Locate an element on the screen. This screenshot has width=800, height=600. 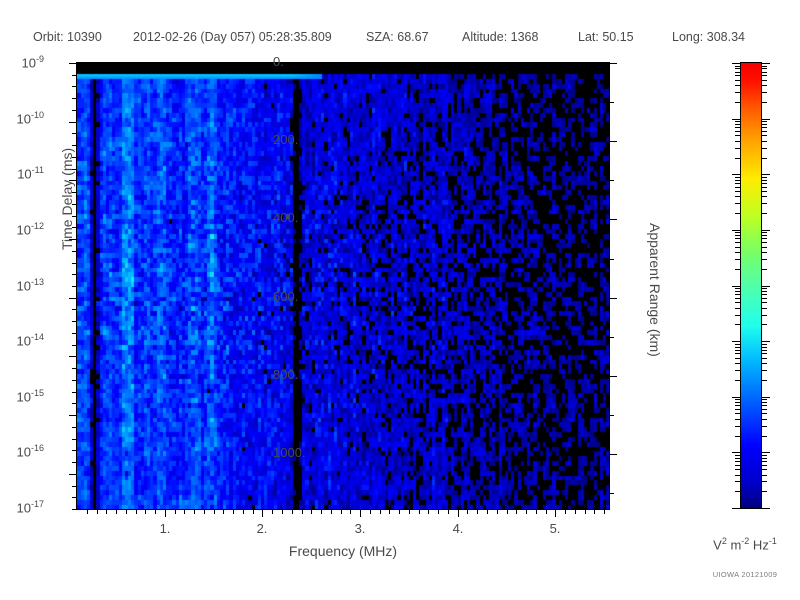
x-tick-label: 3. is located at coordinates (360, 528).